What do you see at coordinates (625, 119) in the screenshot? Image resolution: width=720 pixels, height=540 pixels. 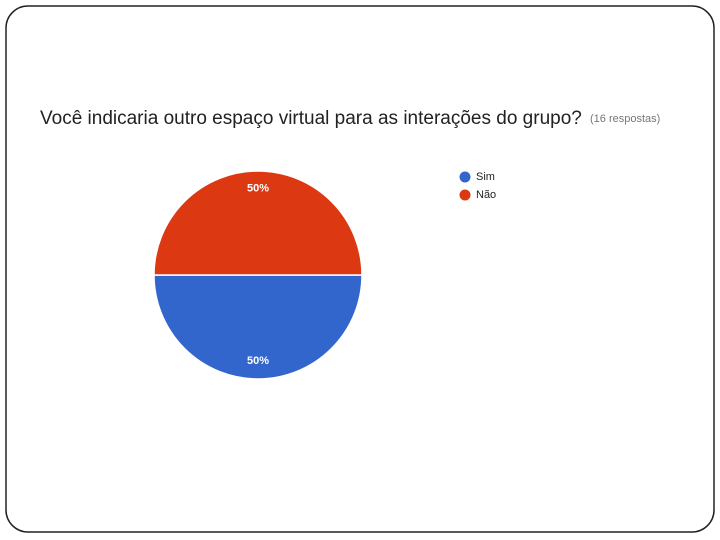 I see `chart-subtitle: (16 respostas)` at bounding box center [625, 119].